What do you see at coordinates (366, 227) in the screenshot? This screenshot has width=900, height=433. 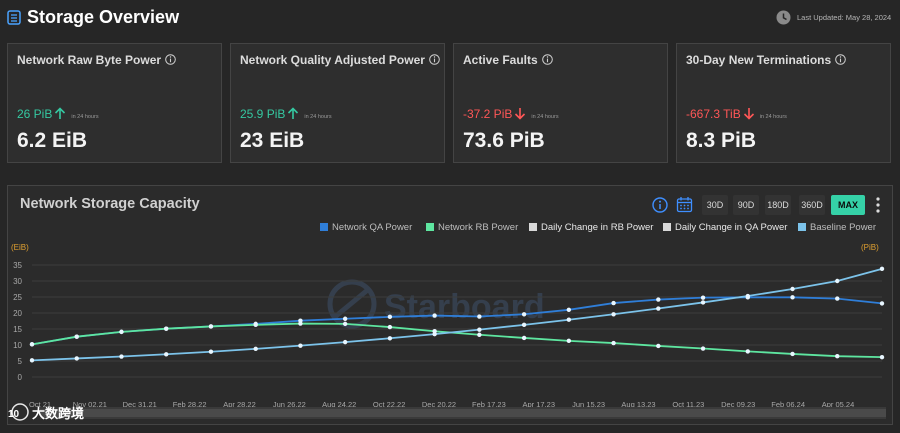 I see `legend-item-qa-power: Network QA Power` at bounding box center [366, 227].